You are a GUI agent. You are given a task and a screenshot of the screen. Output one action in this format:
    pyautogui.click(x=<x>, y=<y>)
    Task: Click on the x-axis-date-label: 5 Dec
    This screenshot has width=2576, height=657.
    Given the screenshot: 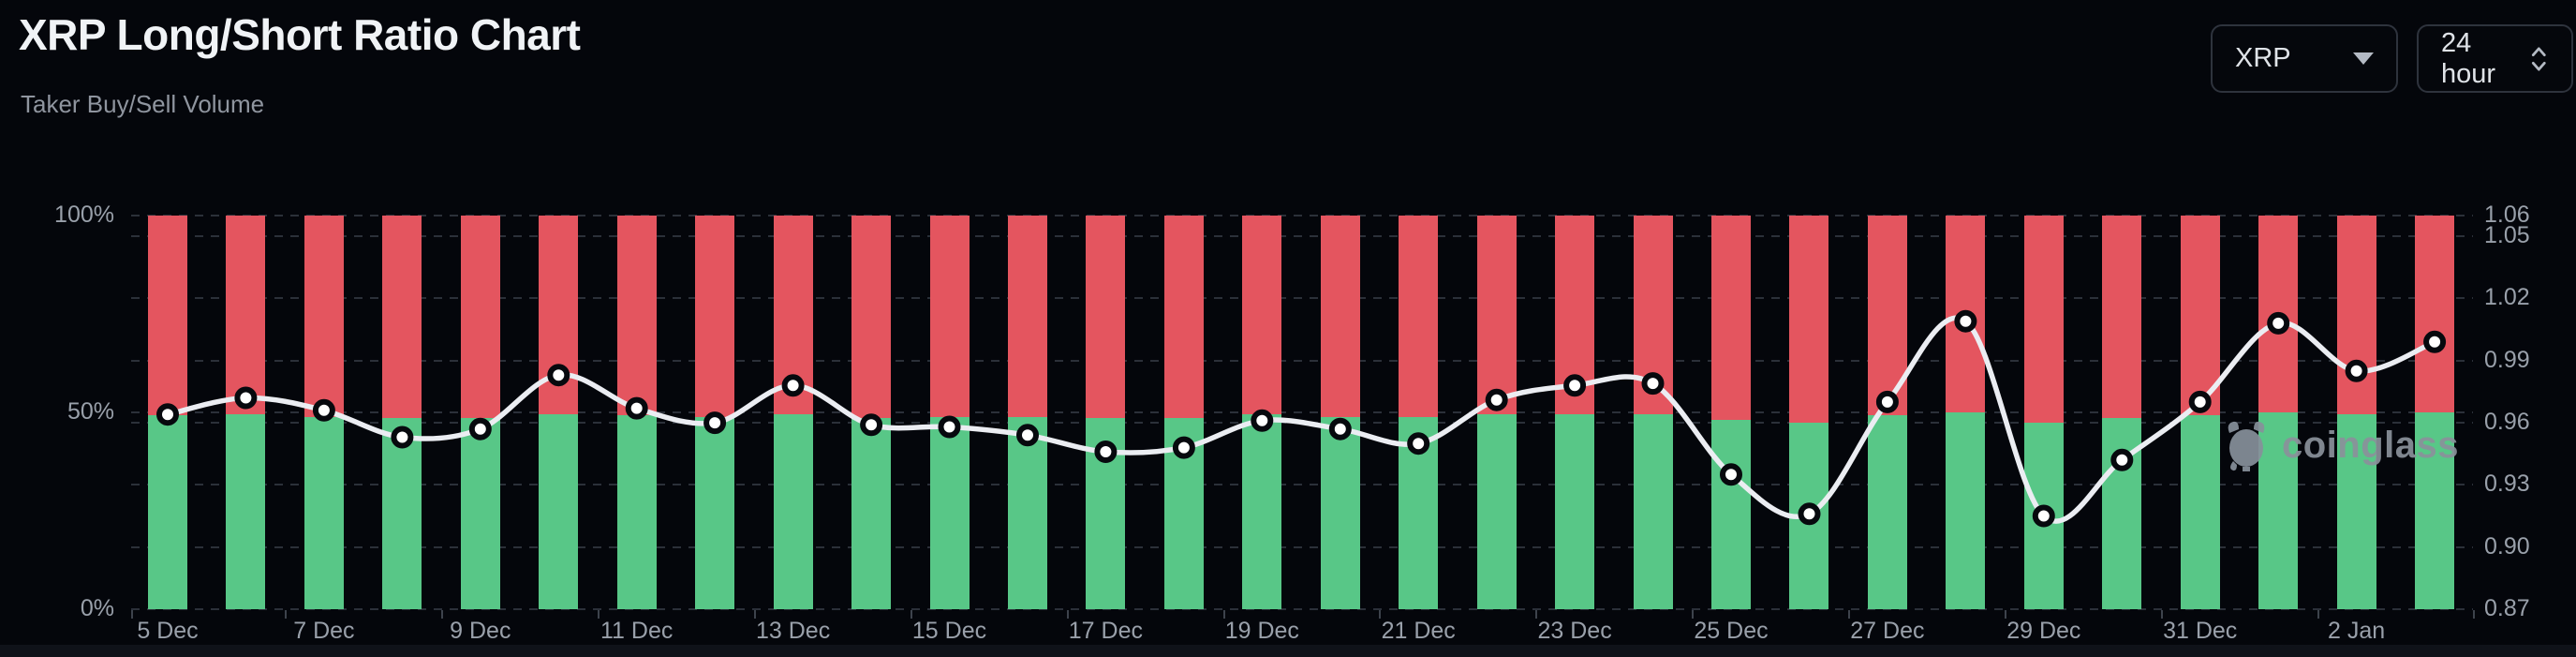 What is the action you would take?
    pyautogui.click(x=168, y=631)
    